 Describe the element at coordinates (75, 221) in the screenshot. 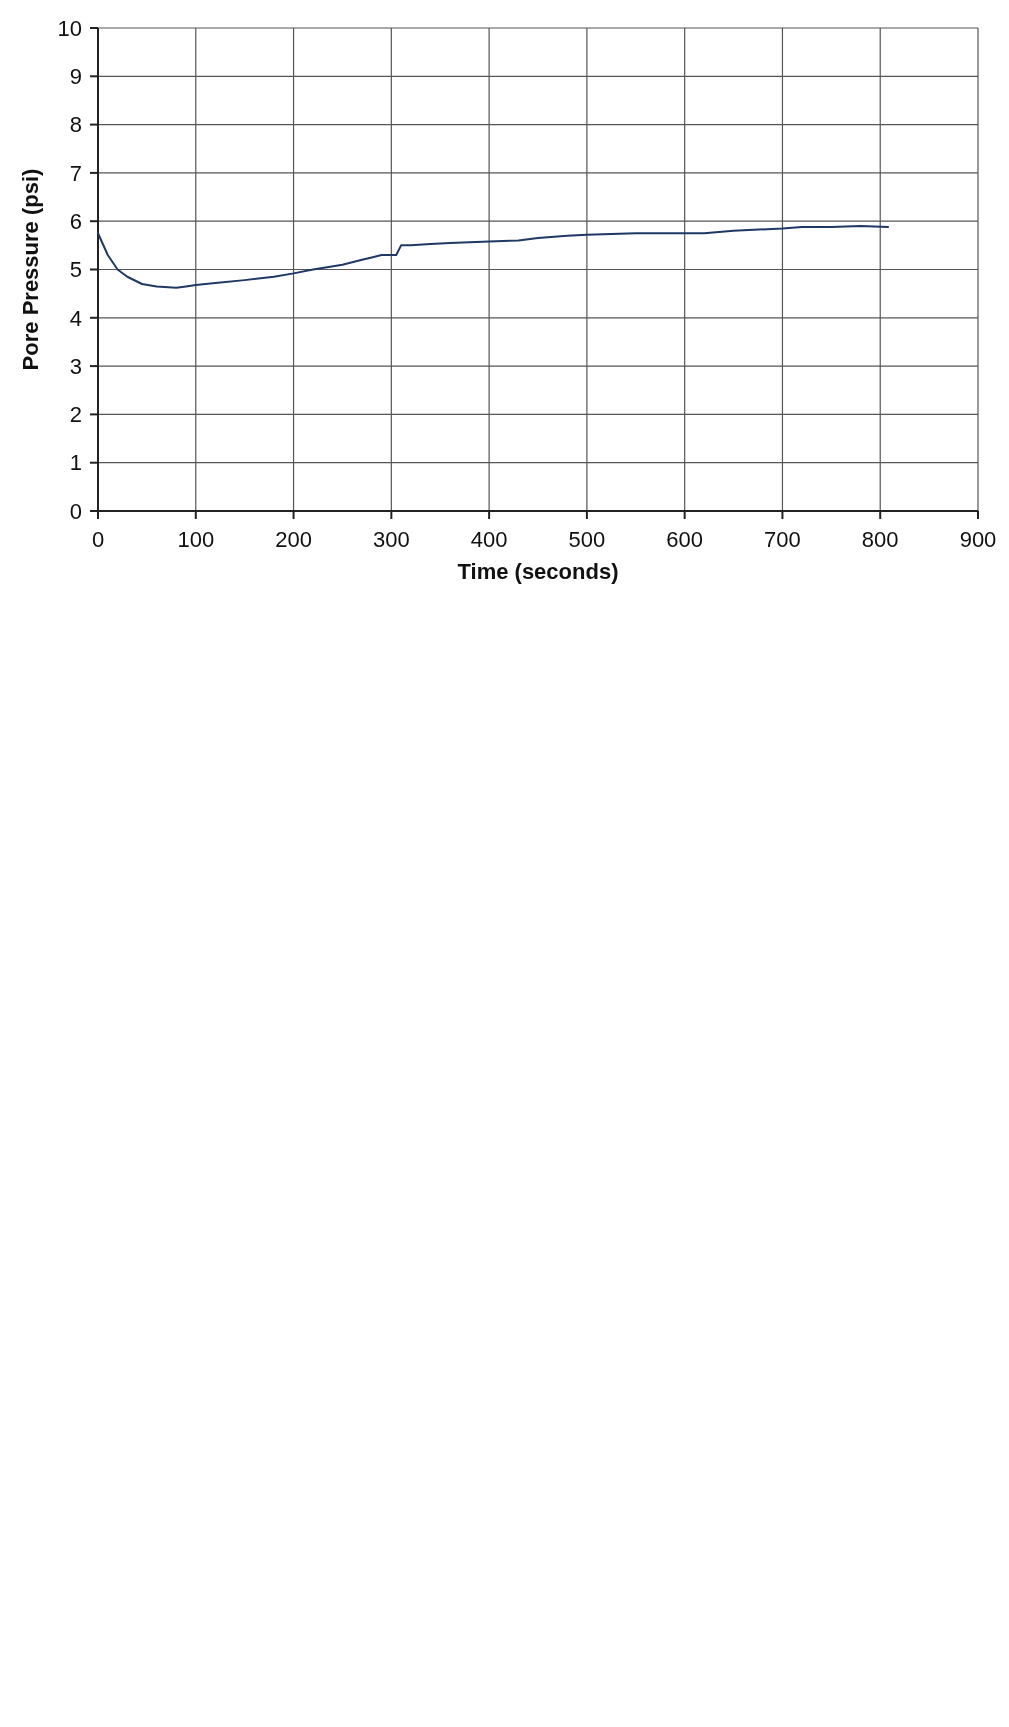

I see `y-tick-label: 6` at that location.